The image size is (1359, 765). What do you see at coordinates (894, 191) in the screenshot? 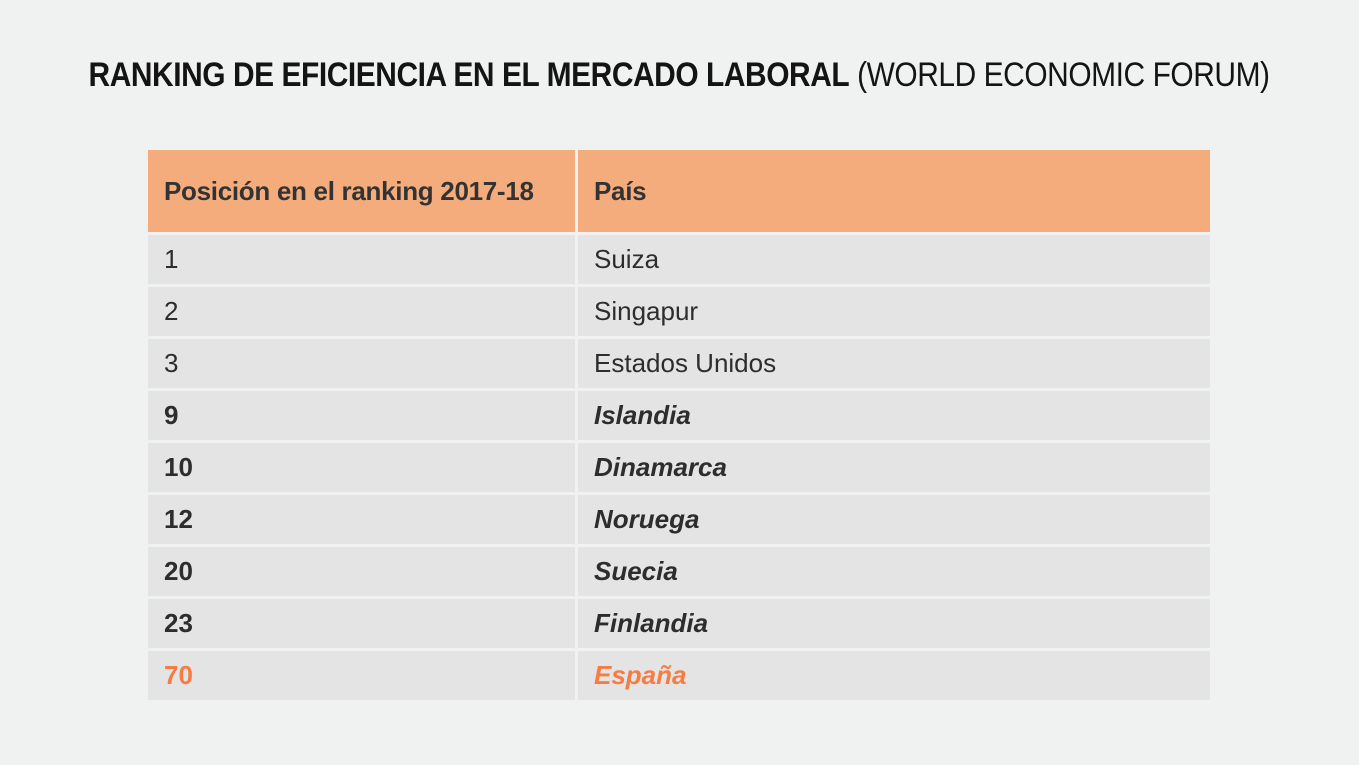
I see `column-header-country: País` at bounding box center [894, 191].